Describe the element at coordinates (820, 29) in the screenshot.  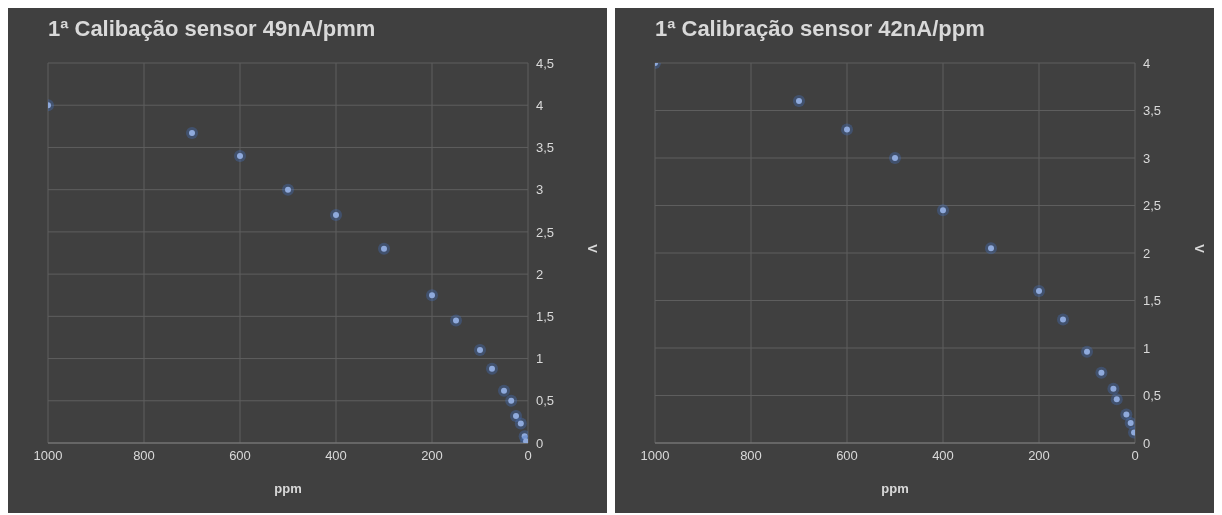
I see `chart-title: 1ª Calibração sensor 42nA/ppm` at that location.